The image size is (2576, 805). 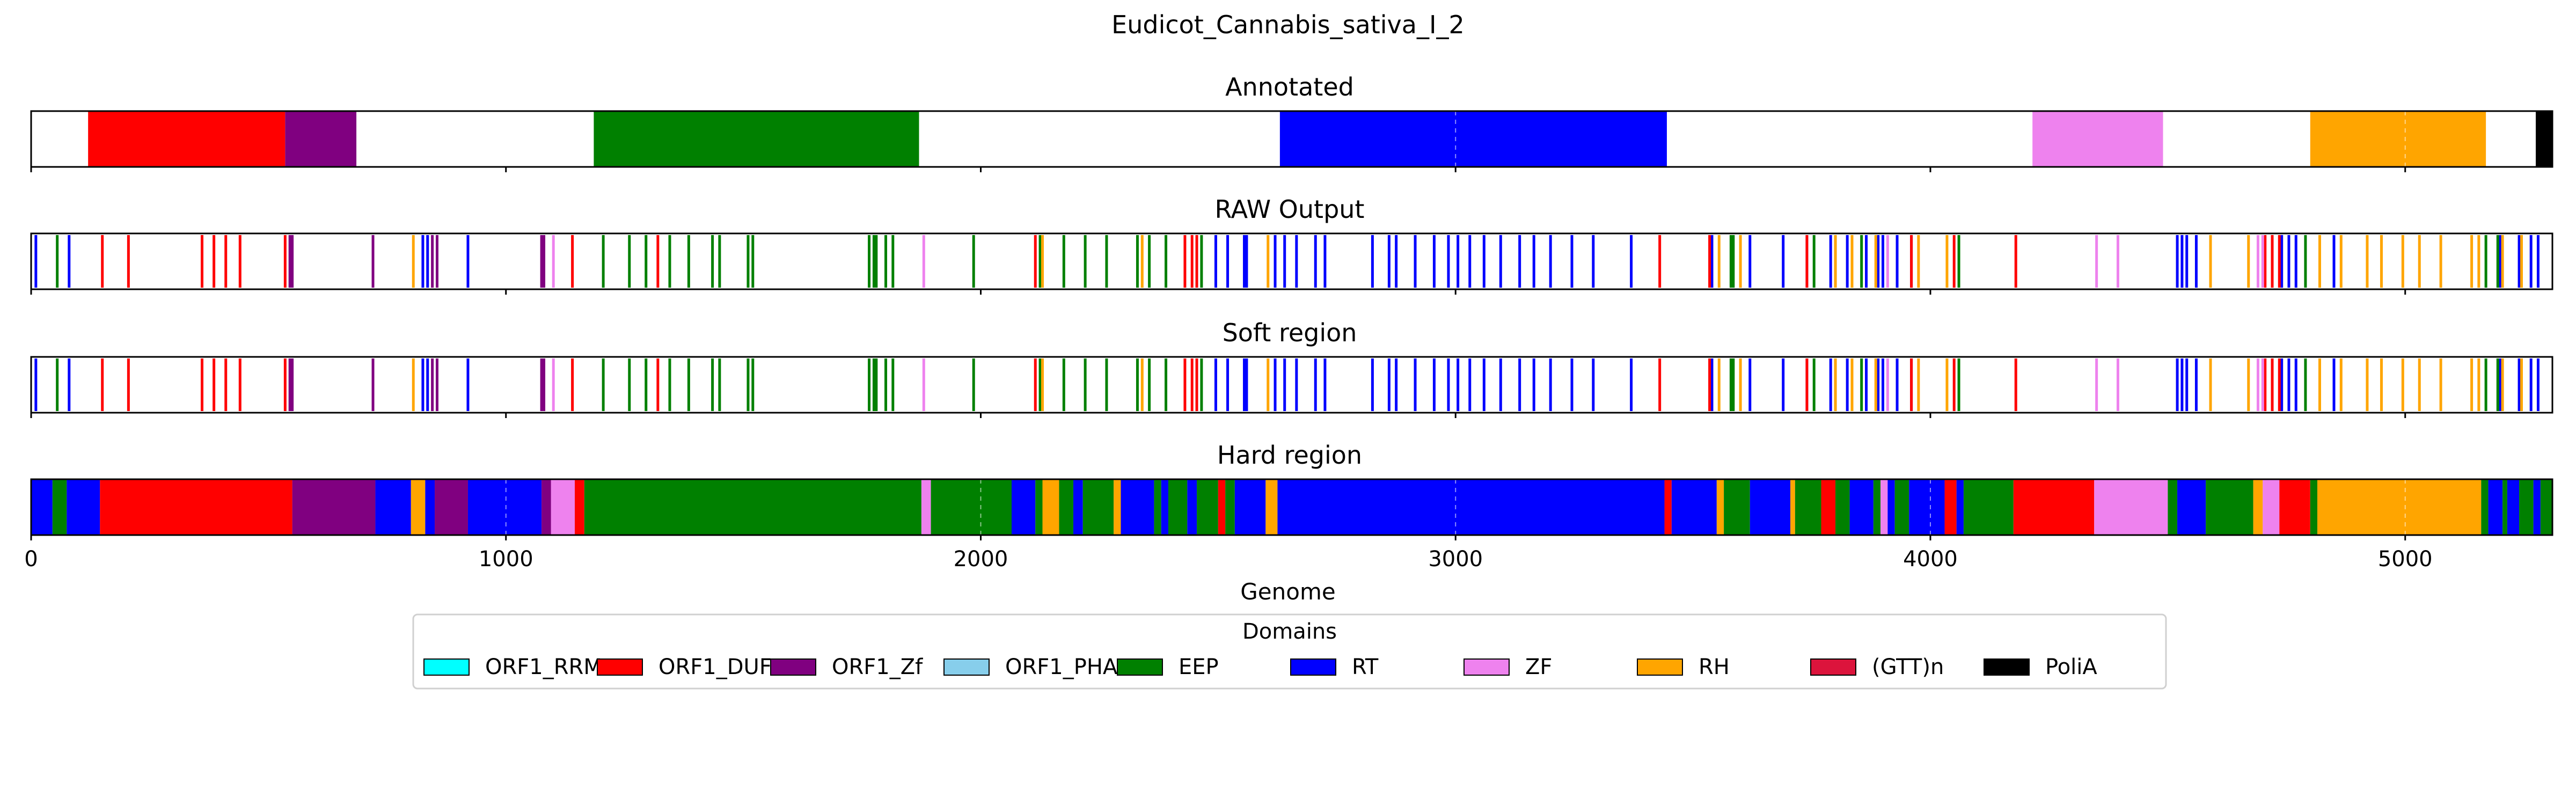 I want to click on legend-swatch-polia, so click(x=2007, y=667).